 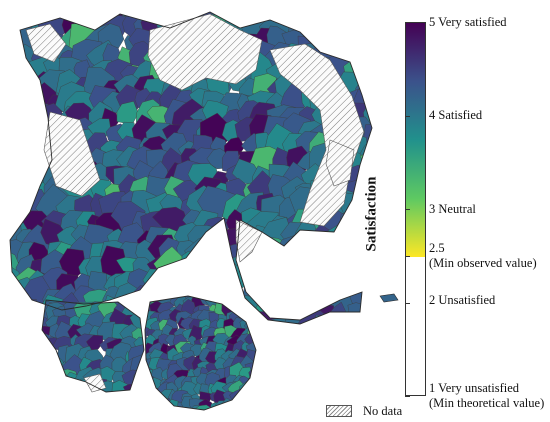 I want to click on legend-label-1: 1 Very unsatisfied, so click(x=474, y=388).